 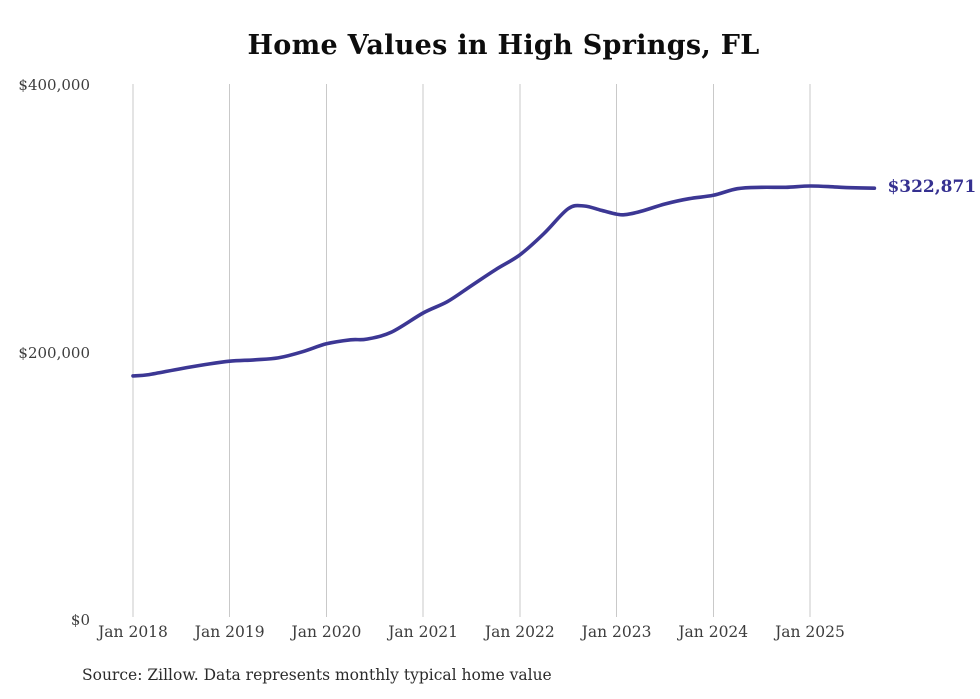 I want to click on x-tick-label: Jan 2021, so click(x=423, y=632).